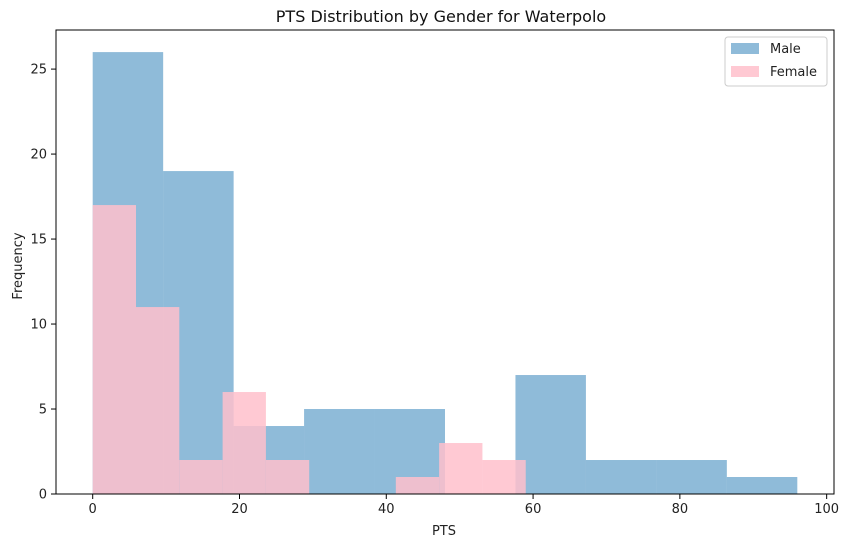  Describe the element at coordinates (464, 505) in the screenshot. I see `x-axis-ticks: 0 20 40 60 80 100` at that location.